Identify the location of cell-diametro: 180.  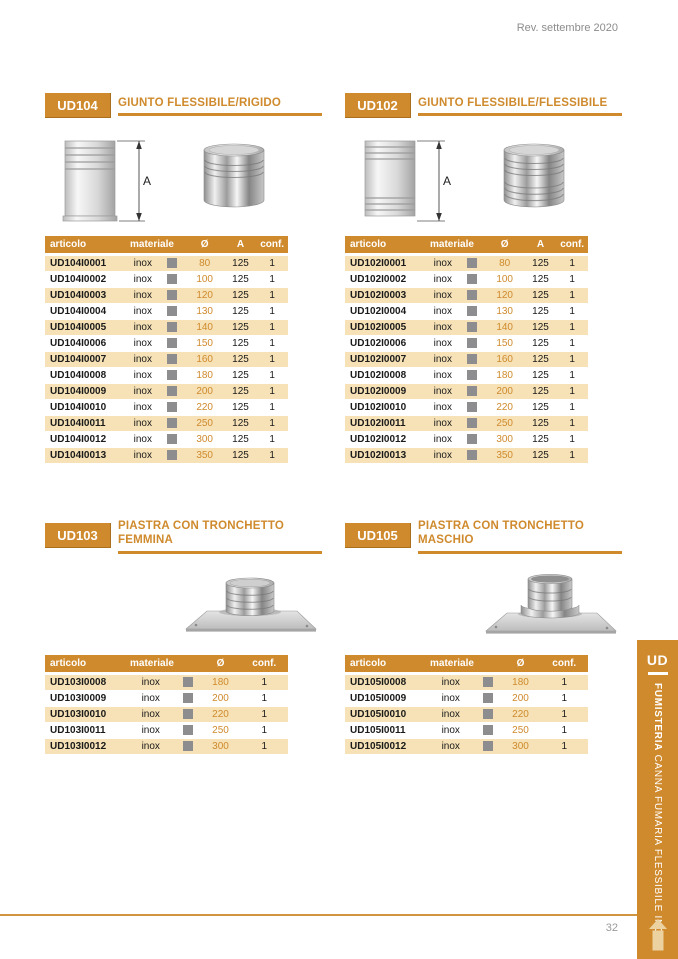
(204, 376).